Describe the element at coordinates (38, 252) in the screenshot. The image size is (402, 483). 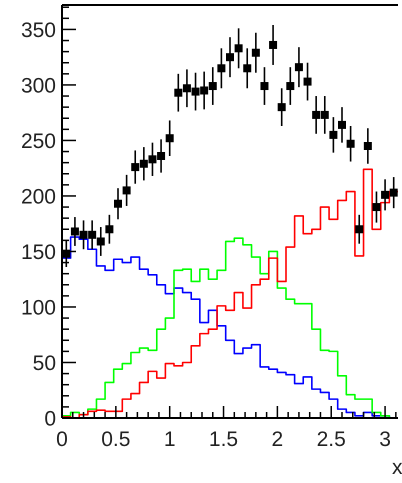
I see `y-tick-label: 150` at that location.